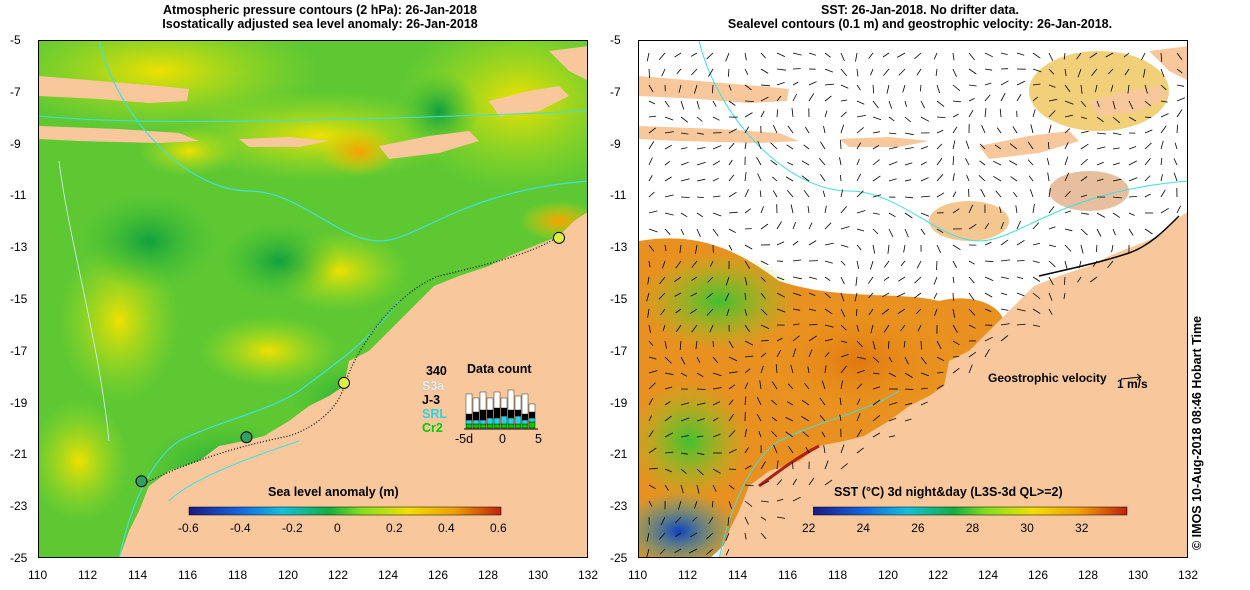  I want to click on right-title-line1: SST: 26-Jan-2018. No drifter data., so click(920, 10).